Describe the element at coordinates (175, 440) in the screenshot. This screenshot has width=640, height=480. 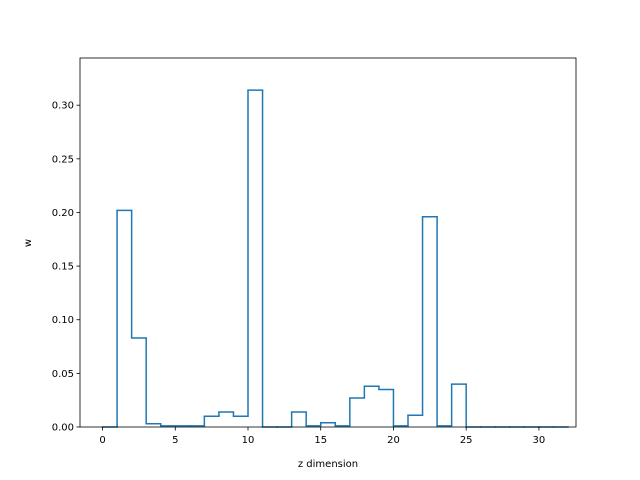
I see `x-tick-label: 5` at that location.